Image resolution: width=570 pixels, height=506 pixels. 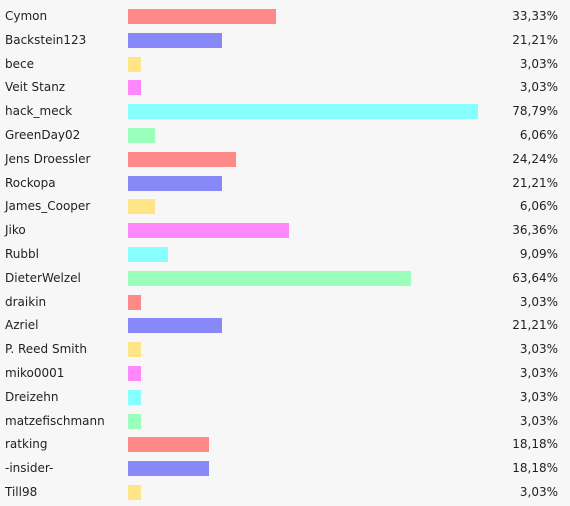 What do you see at coordinates (48, 158) in the screenshot?
I see `bar-label: Jens Droessler` at bounding box center [48, 158].